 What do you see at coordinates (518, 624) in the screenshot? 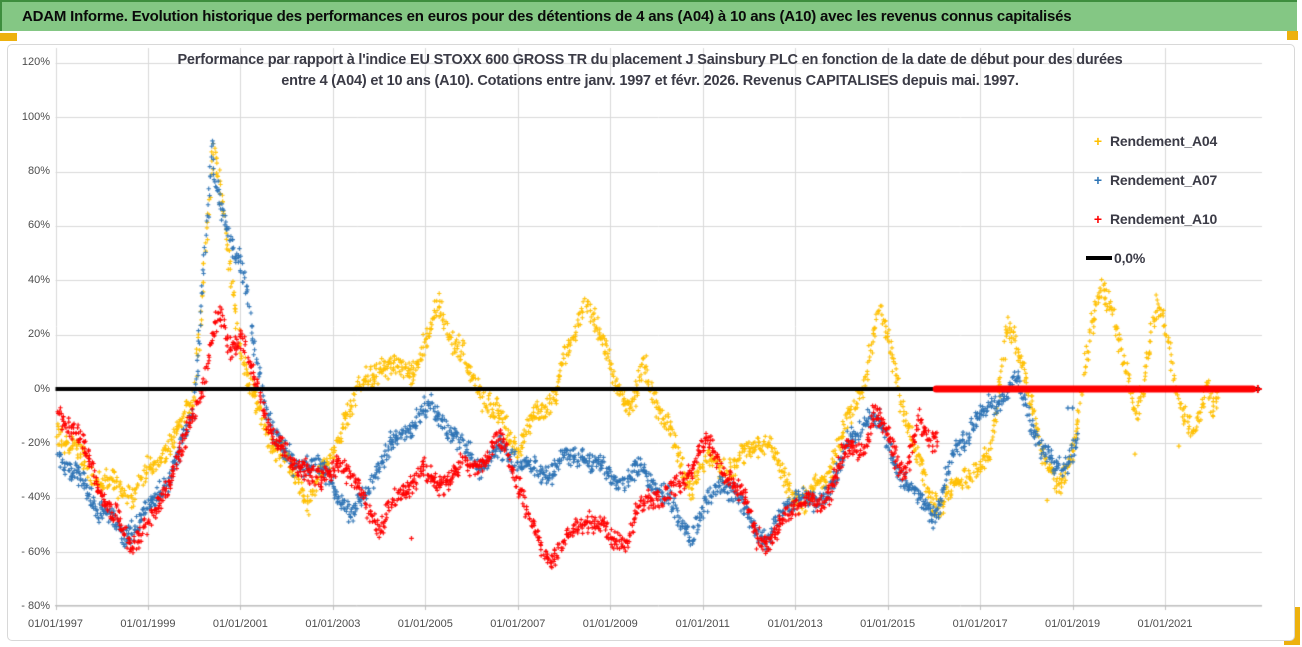
I see `x-tick-label: 01/01/2007` at bounding box center [518, 624].